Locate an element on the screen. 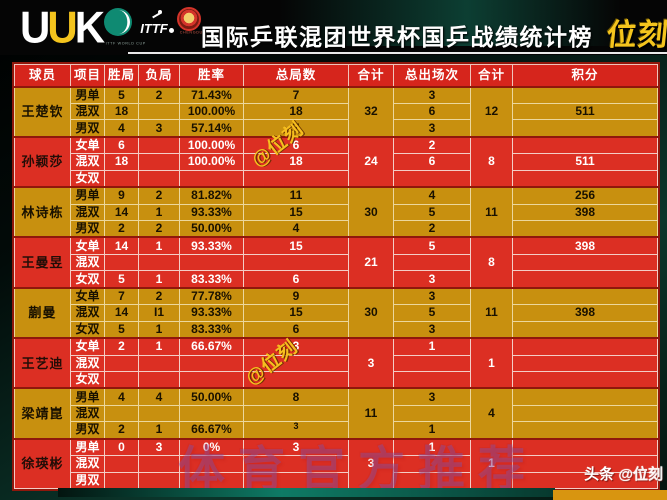  total-games-cell: 11 is located at coordinates (296, 195).